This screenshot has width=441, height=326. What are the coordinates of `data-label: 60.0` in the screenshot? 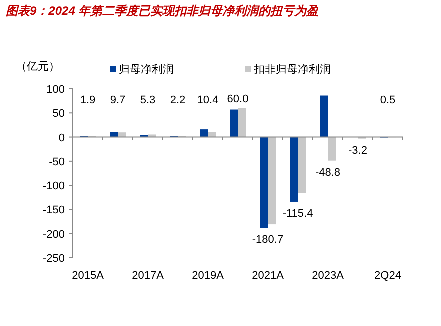 It's located at (238, 99).